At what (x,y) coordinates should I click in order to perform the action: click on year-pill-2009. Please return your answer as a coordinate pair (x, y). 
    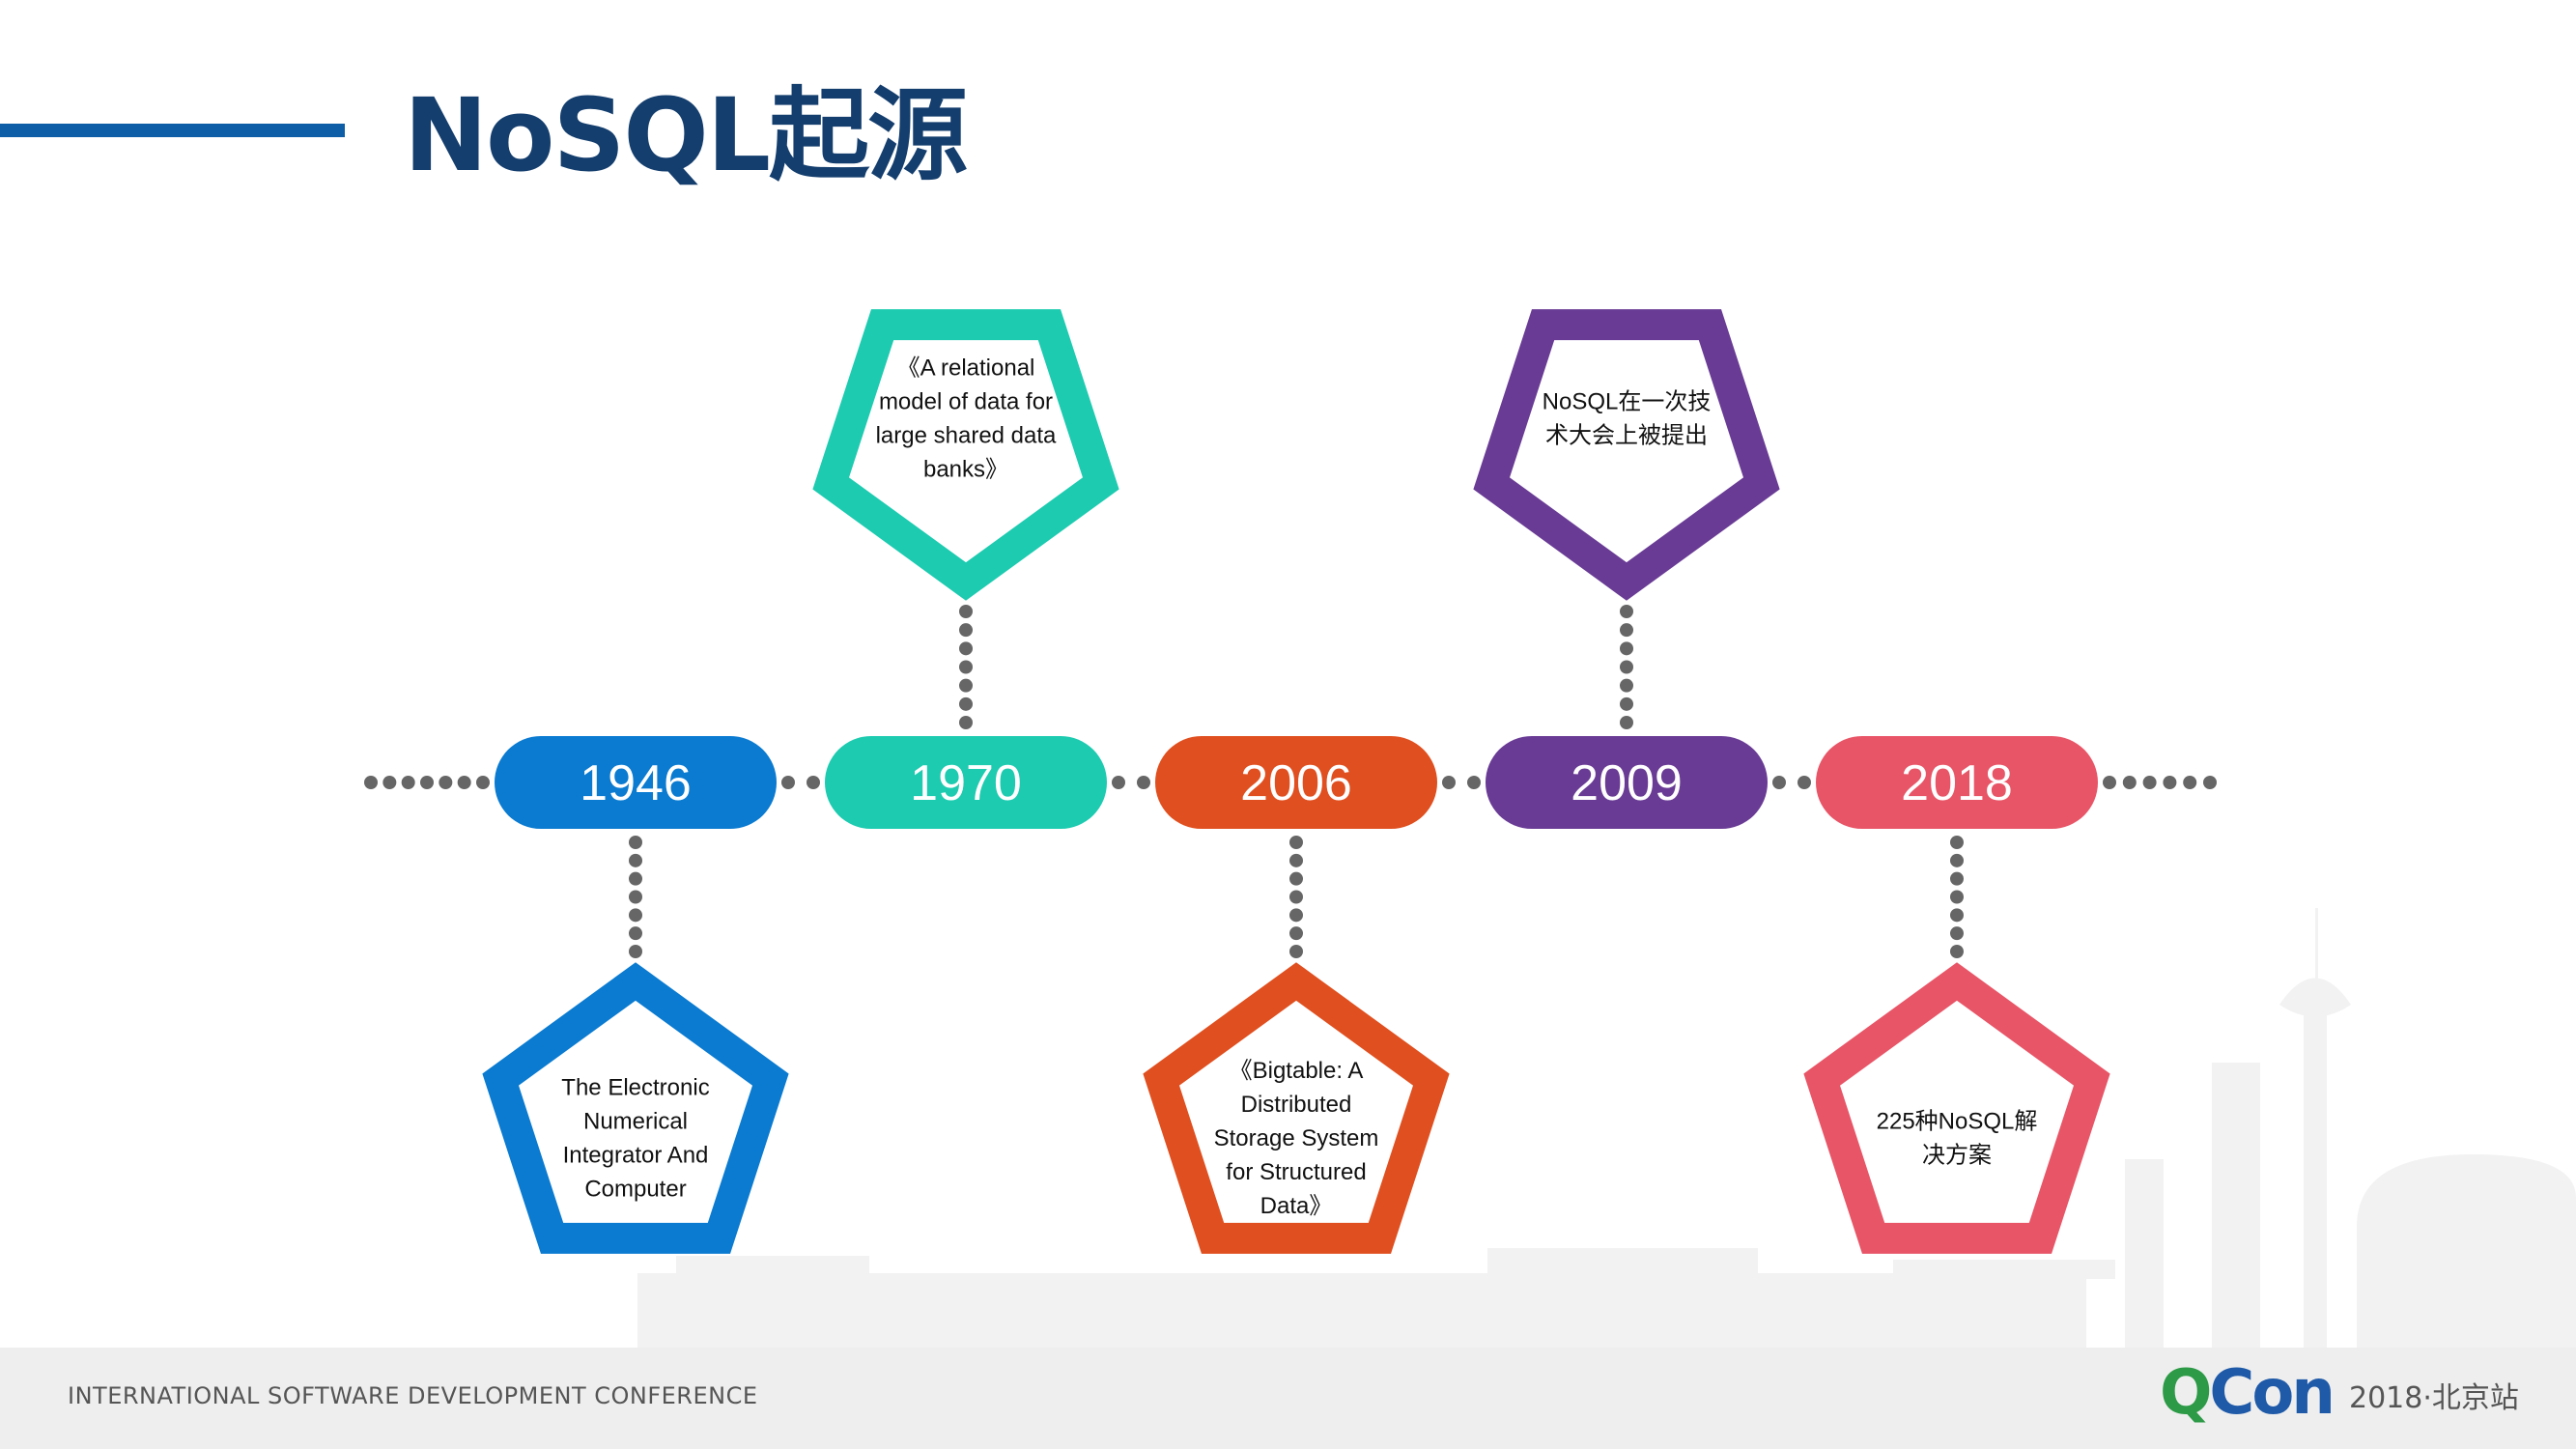
    Looking at the image, I should click on (1627, 782).